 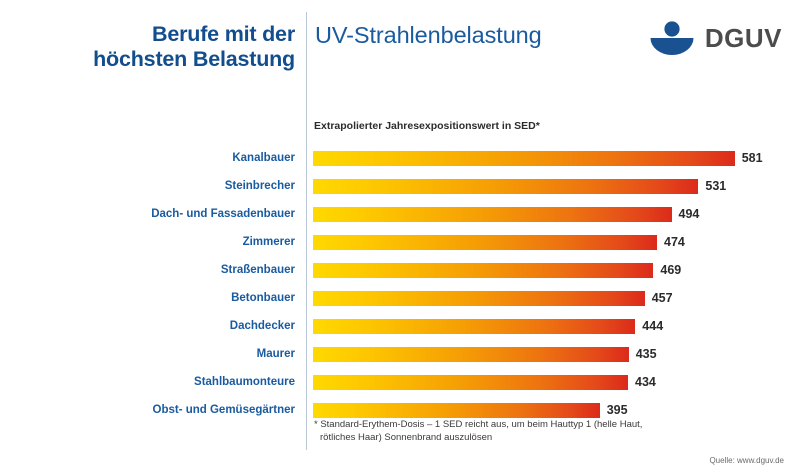 What do you see at coordinates (746, 460) in the screenshot?
I see `source-note: Quelle: www.dguv.de` at bounding box center [746, 460].